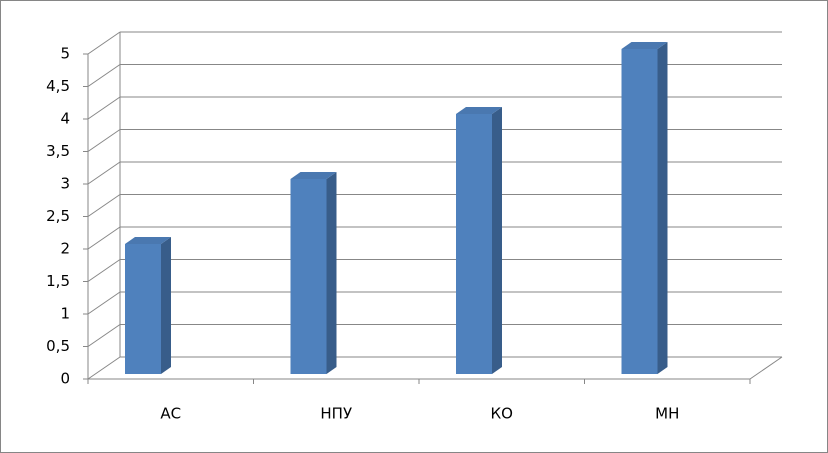 The height and width of the screenshot is (453, 828). What do you see at coordinates (766, 368) in the screenshot?
I see `floor-right` at bounding box center [766, 368].